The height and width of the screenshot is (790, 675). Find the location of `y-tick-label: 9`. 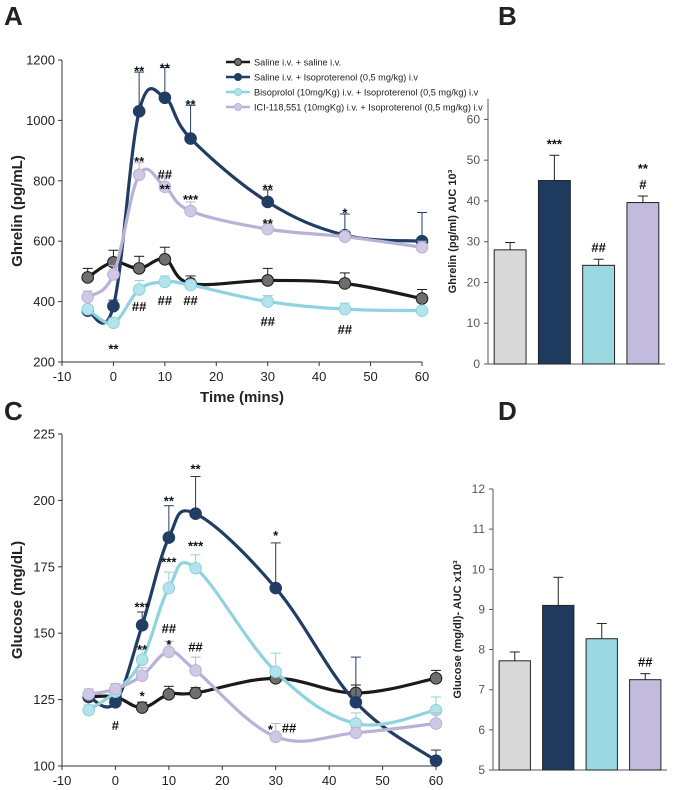

y-tick-label: 9 is located at coordinates (481, 609).